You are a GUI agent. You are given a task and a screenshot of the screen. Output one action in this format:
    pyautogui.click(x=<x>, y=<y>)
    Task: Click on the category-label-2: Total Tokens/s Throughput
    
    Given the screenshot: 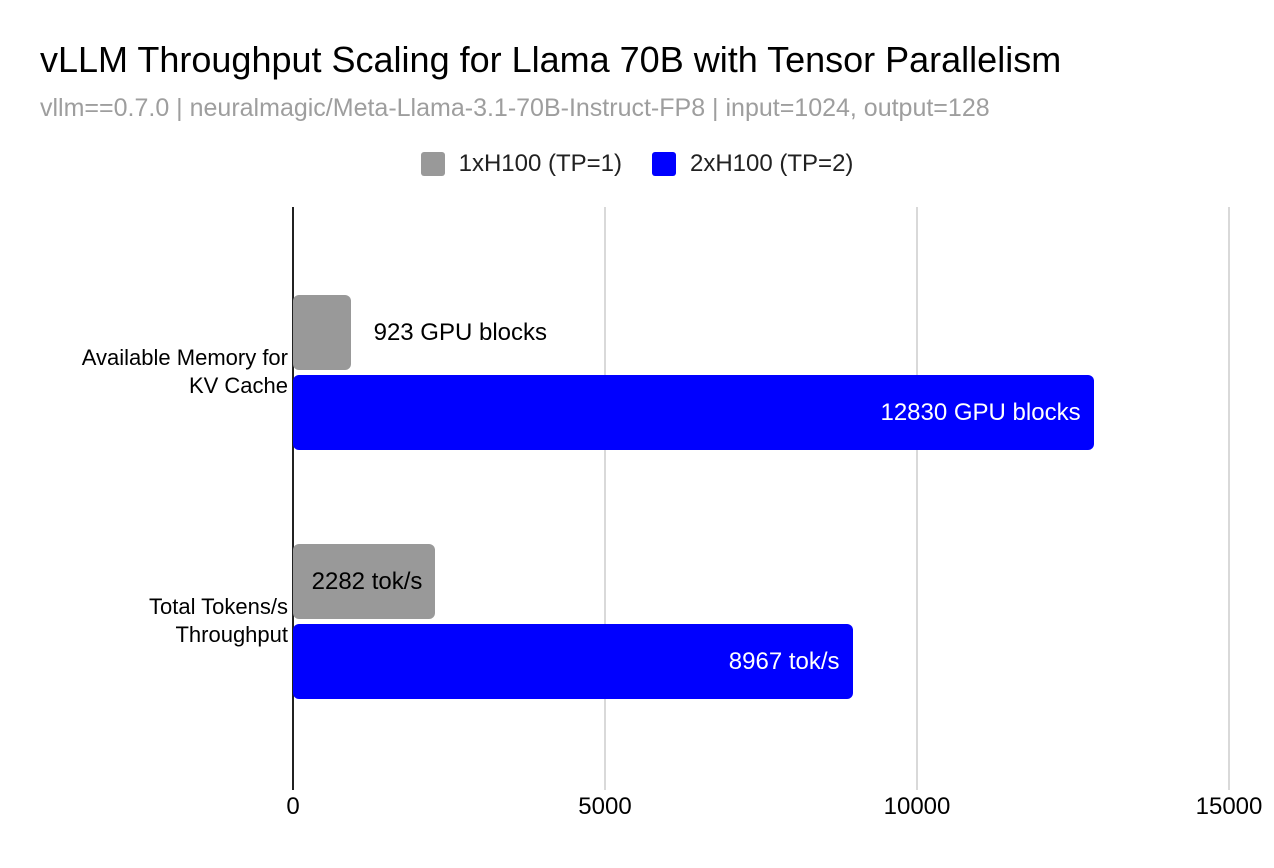 What is the action you would take?
    pyautogui.click(x=218, y=621)
    